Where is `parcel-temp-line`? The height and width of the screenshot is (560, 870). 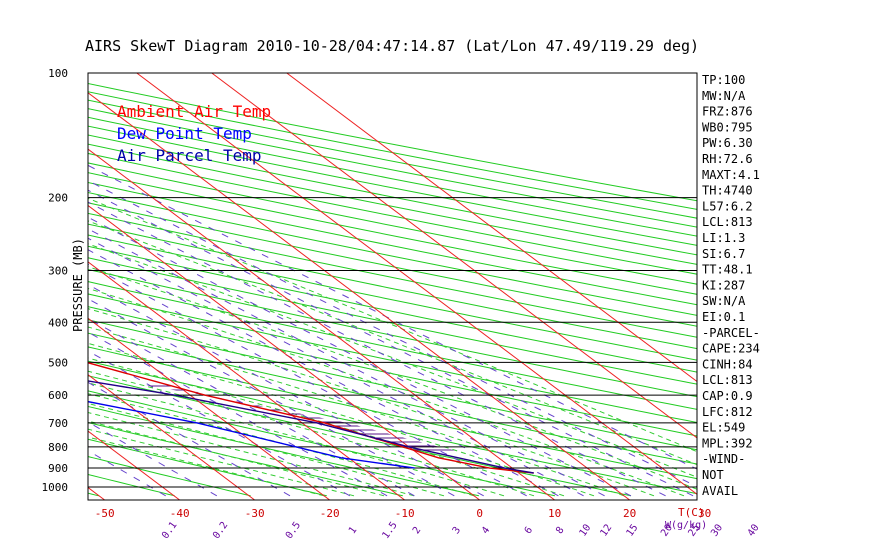 parcel-temp-line is located at coordinates (311, 427).